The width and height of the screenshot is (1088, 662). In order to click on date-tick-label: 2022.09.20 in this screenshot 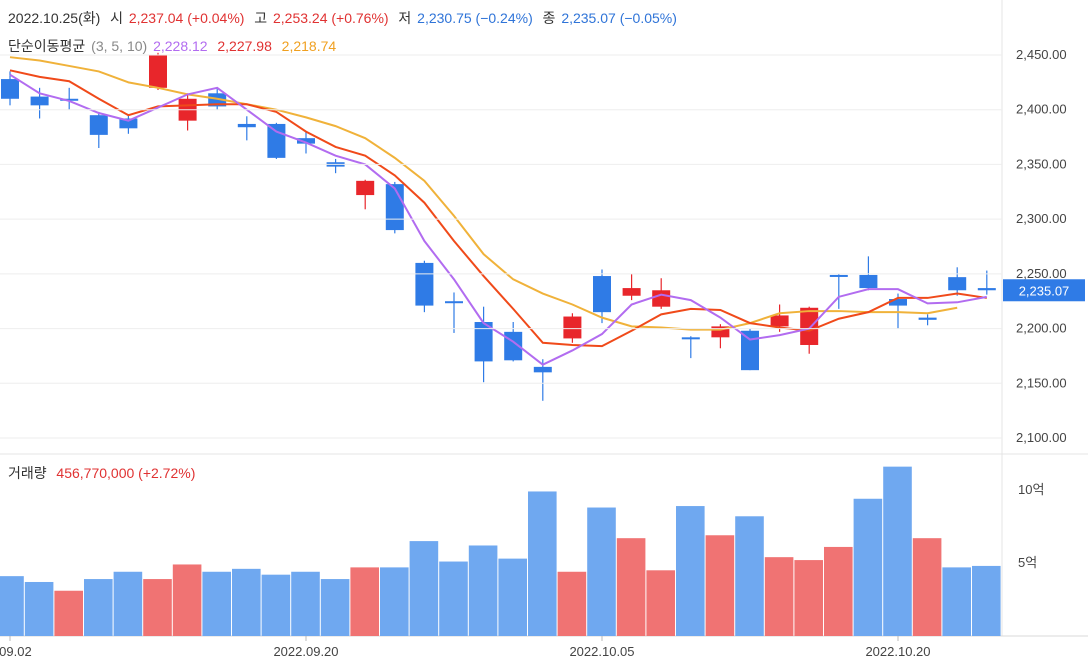, I will do `click(305, 651)`.